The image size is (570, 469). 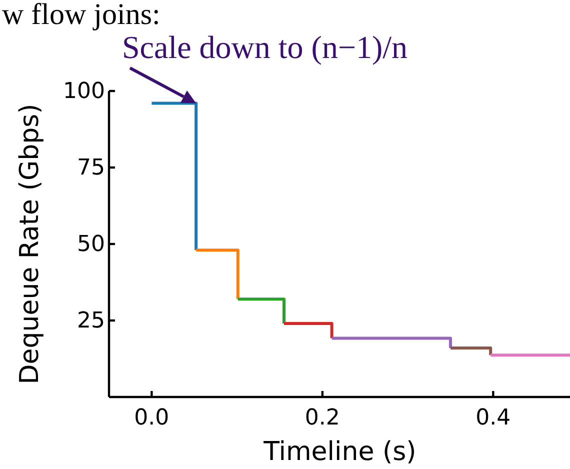 I want to click on chart-title: w flow joins:, so click(x=81, y=15).